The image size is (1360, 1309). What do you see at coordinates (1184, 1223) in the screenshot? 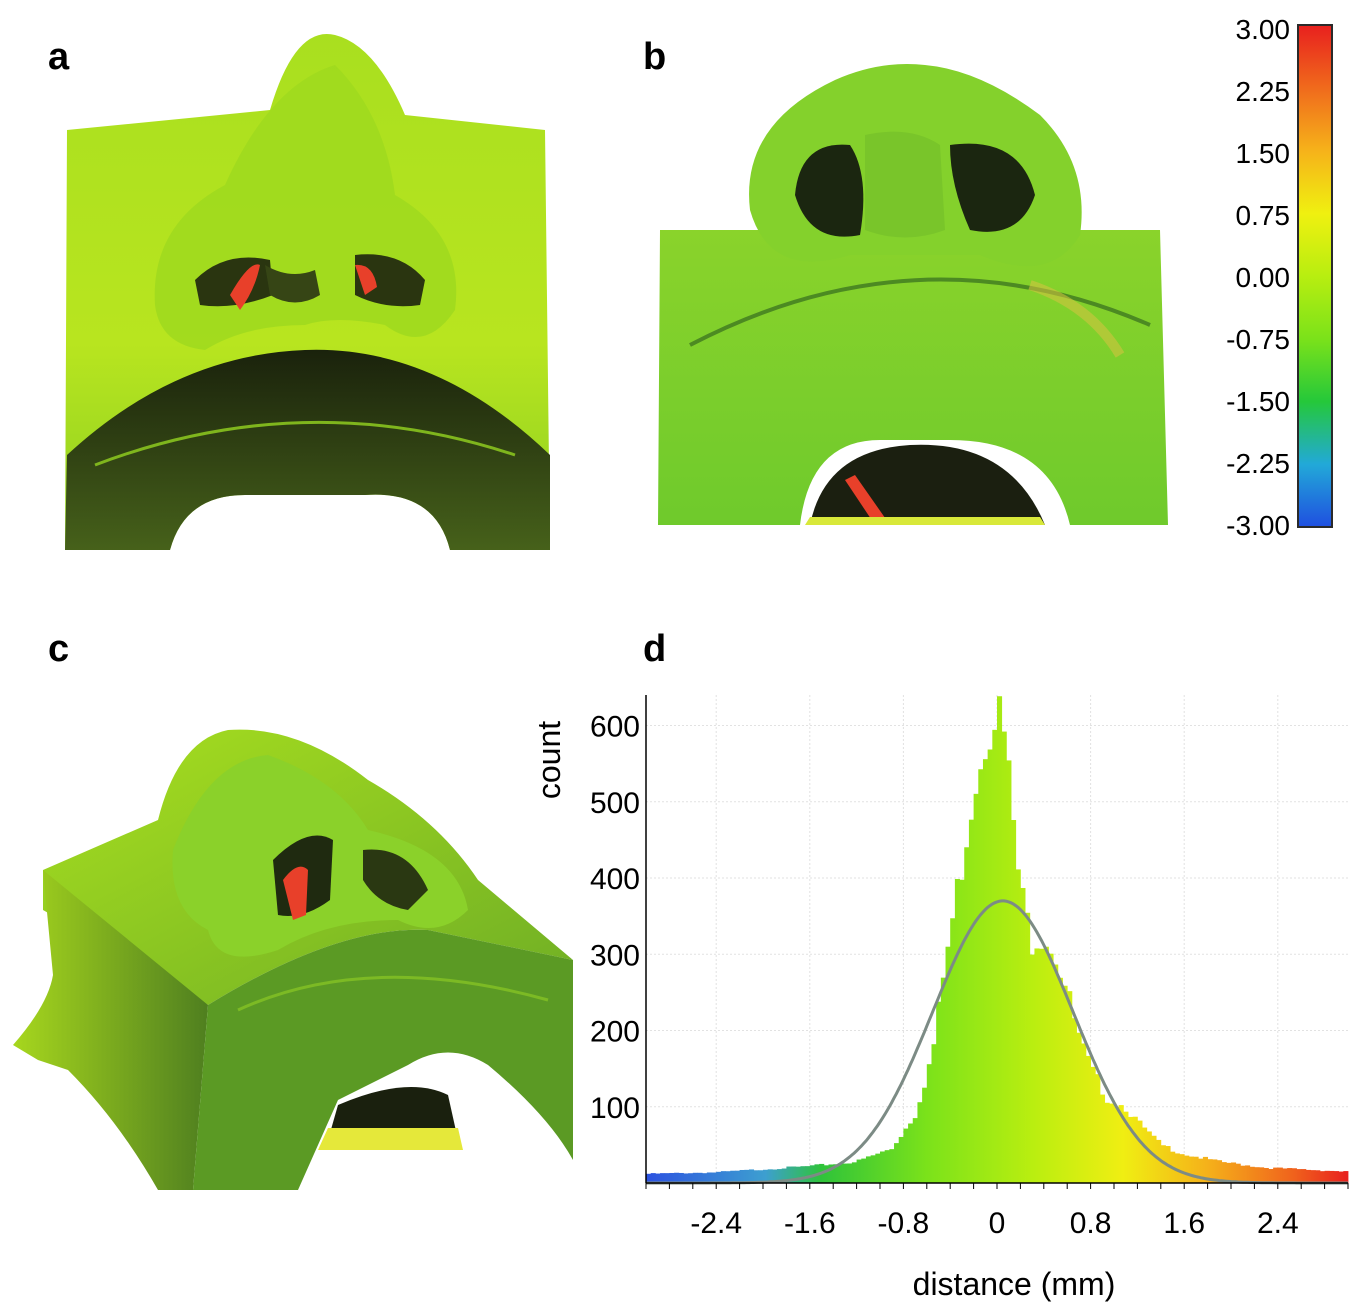
I see `x-tick-label: 1.6` at bounding box center [1184, 1223].